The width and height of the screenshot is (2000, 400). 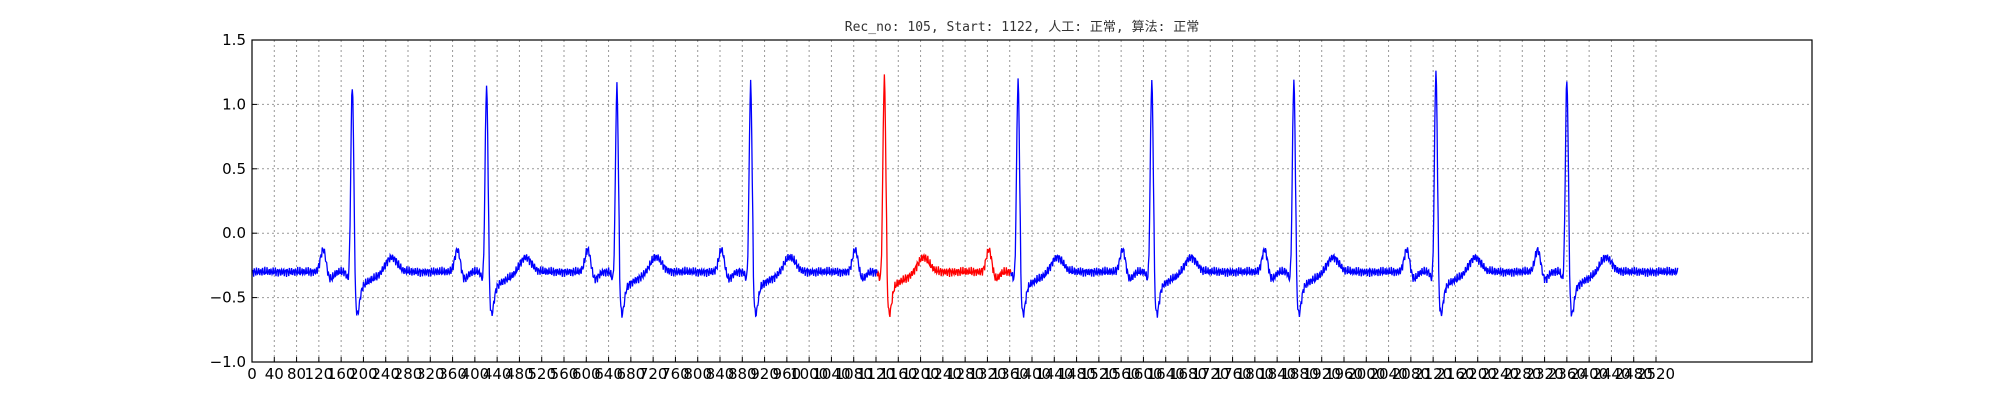 I want to click on x-tick-label: 2360, so click(x=1567, y=374).